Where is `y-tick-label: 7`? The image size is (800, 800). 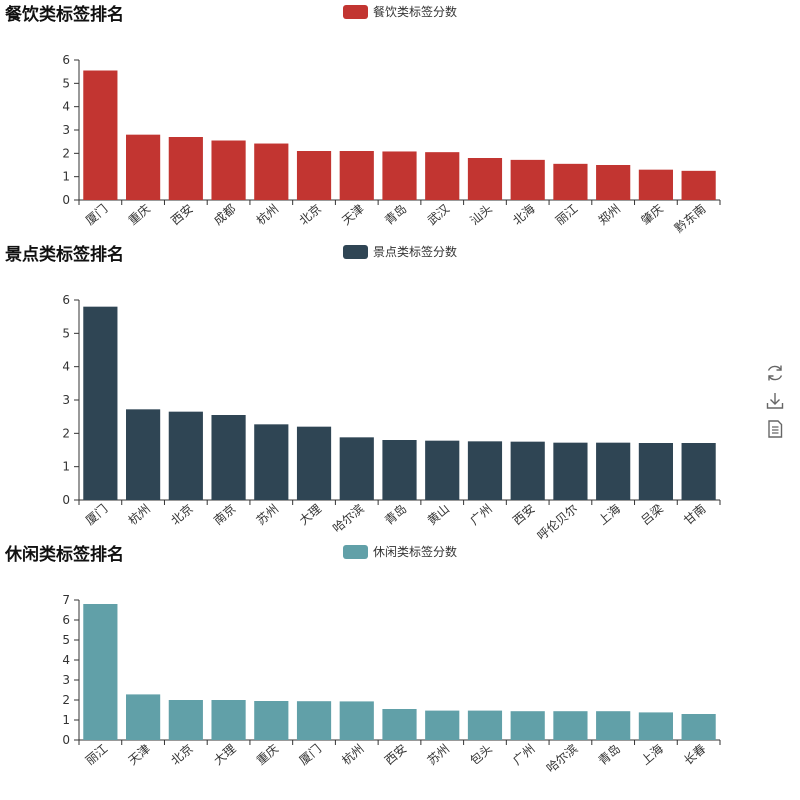
y-tick-label: 7 is located at coordinates (66, 600).